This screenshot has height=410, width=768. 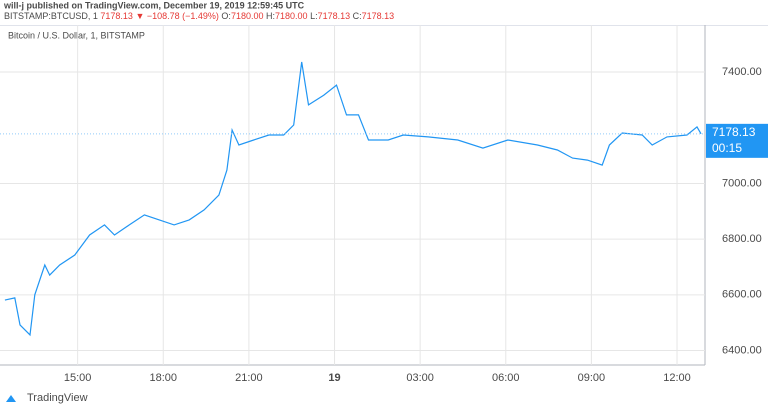 What do you see at coordinates (742, 239) in the screenshot?
I see `y-tick-label: 6800.00` at bounding box center [742, 239].